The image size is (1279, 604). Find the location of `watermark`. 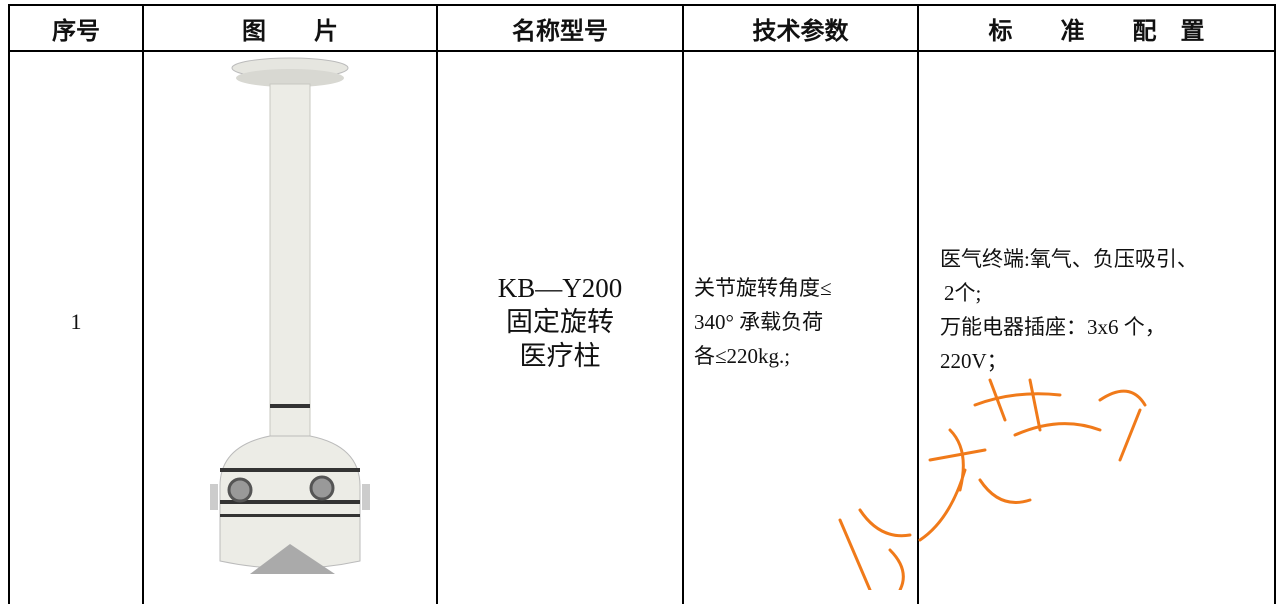

watermark is located at coordinates (992, 484).